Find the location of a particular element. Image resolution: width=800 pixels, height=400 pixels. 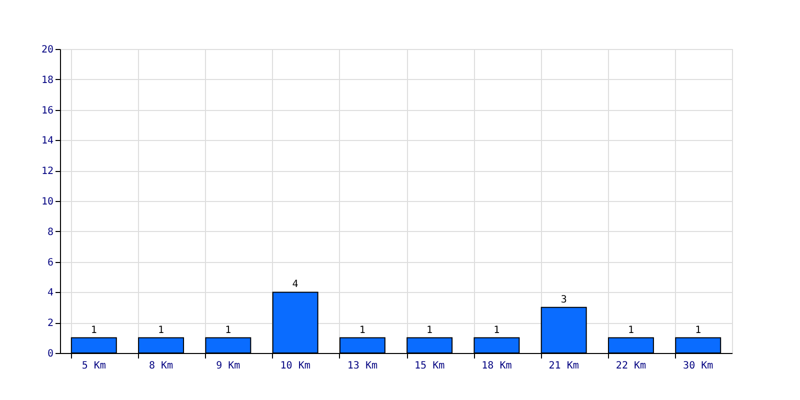

data-label: 4 is located at coordinates (295, 284).